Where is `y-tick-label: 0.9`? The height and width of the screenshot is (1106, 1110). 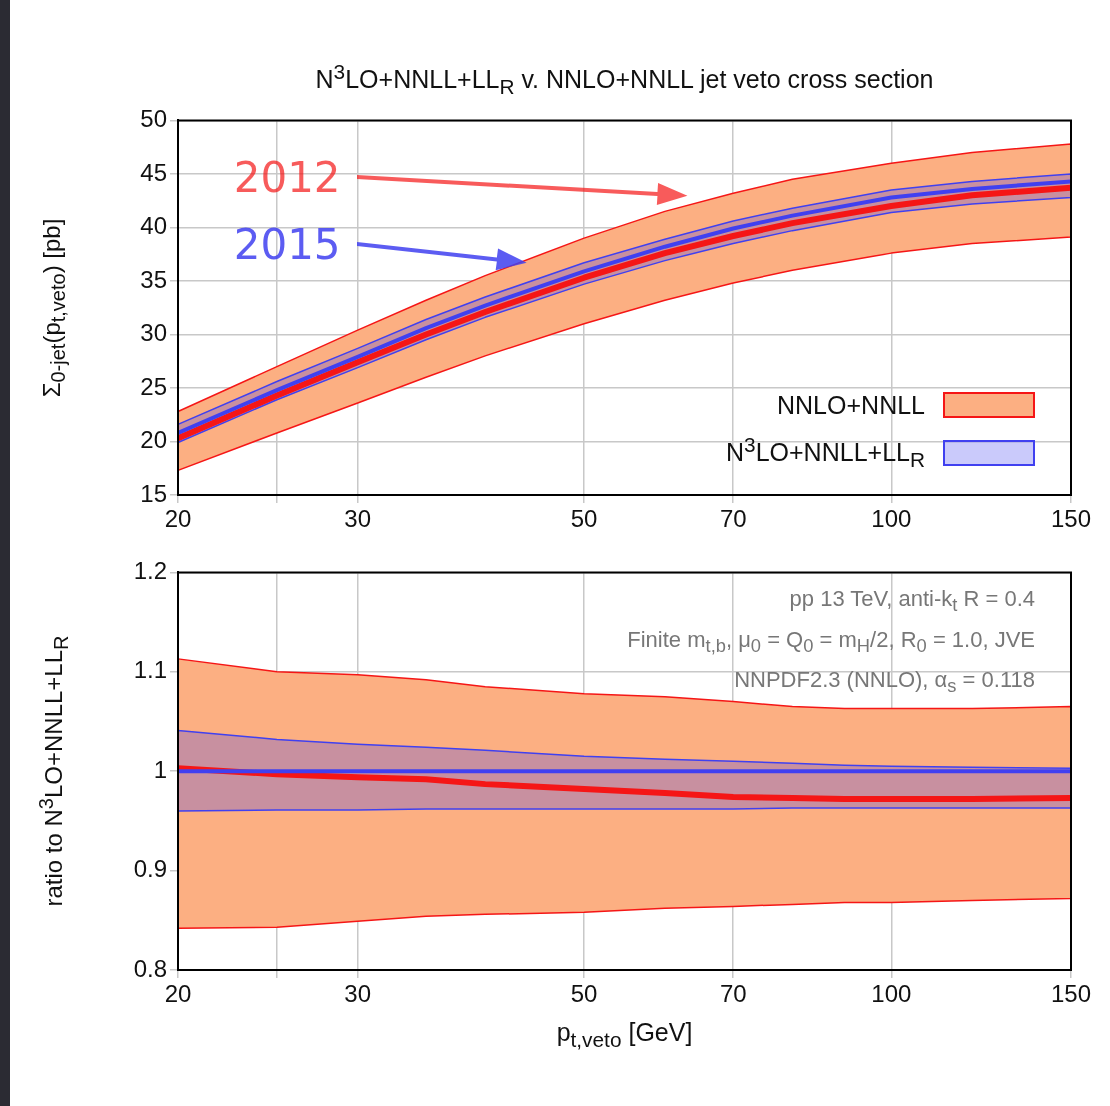
y-tick-label: 0.9 is located at coordinates (150, 869).